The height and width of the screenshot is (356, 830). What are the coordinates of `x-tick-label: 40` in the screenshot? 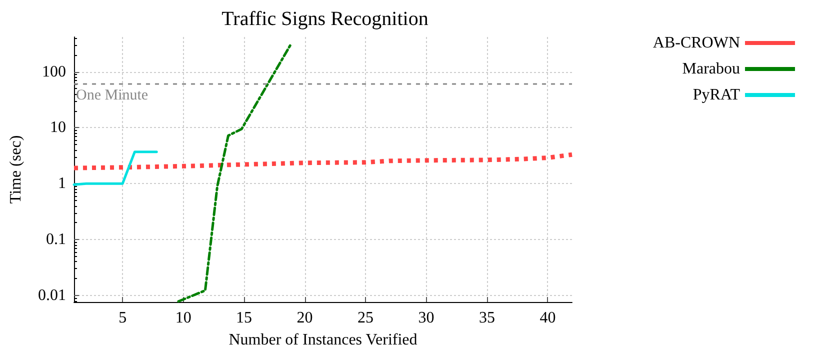 It's located at (548, 318).